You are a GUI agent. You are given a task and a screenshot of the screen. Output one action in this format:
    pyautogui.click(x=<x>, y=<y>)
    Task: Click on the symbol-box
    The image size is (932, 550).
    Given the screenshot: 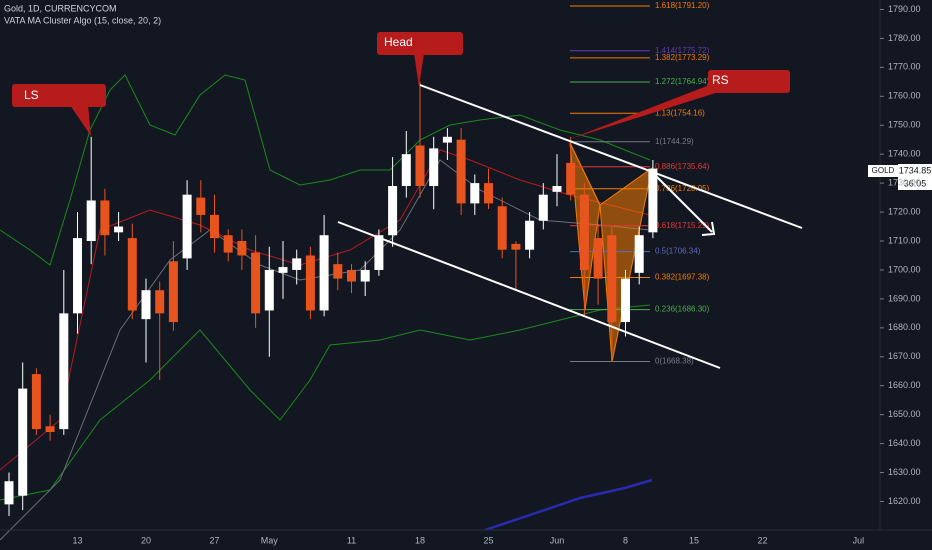 What is the action you would take?
    pyautogui.click(x=883, y=171)
    